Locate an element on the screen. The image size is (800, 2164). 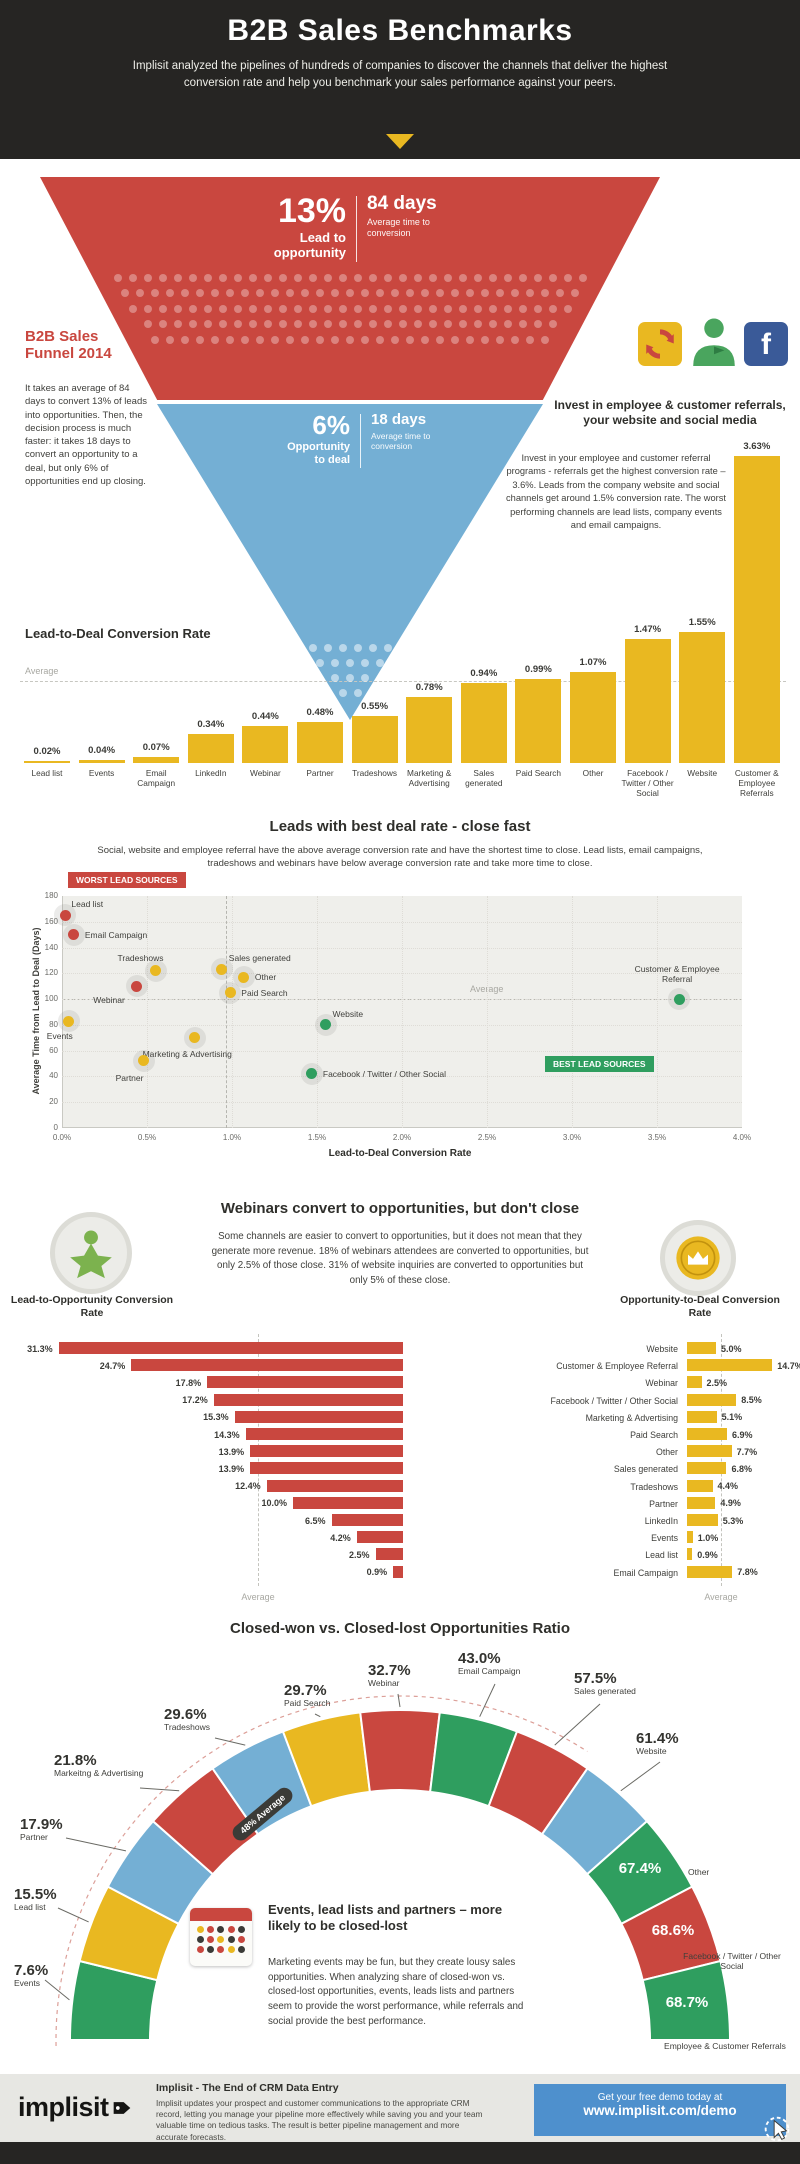
gauge-inside-value-10: 67.4% is located at coordinates (640, 1868).